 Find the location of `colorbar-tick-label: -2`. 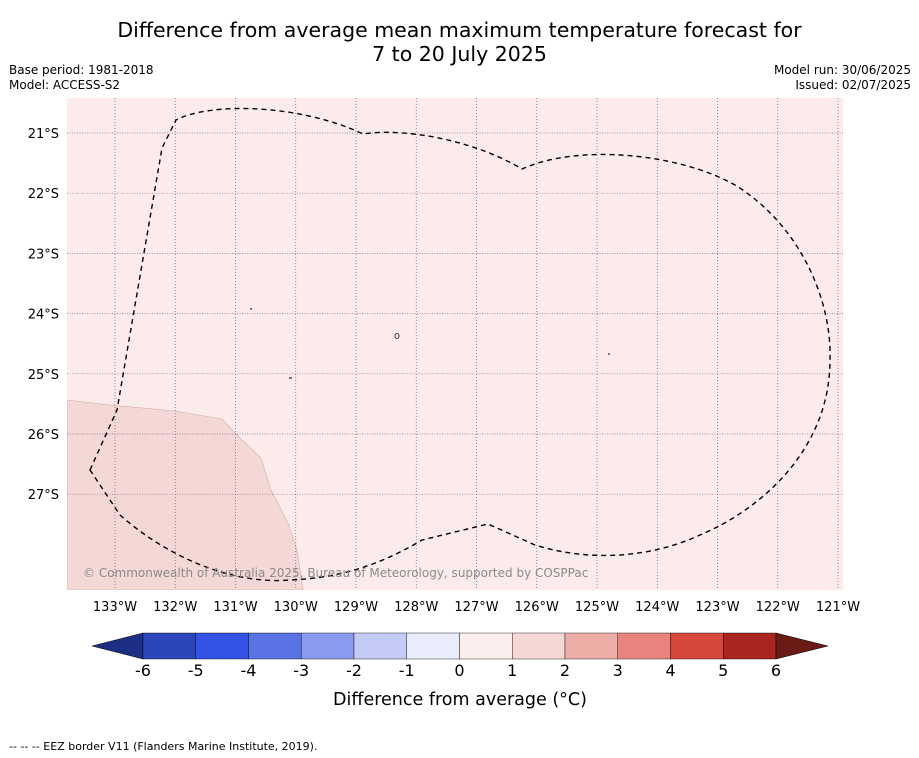

colorbar-tick-label: -2 is located at coordinates (354, 670).